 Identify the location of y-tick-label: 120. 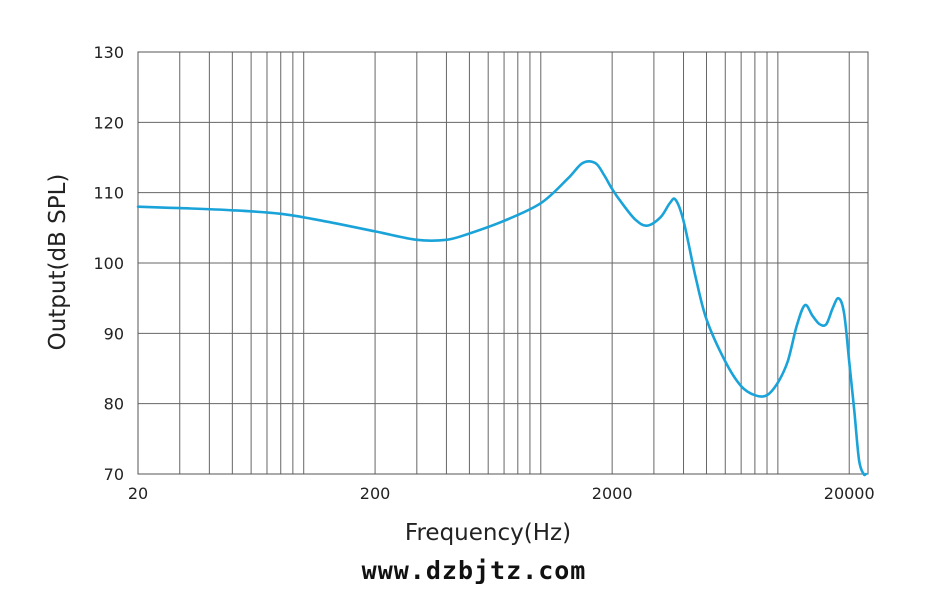
(108, 122).